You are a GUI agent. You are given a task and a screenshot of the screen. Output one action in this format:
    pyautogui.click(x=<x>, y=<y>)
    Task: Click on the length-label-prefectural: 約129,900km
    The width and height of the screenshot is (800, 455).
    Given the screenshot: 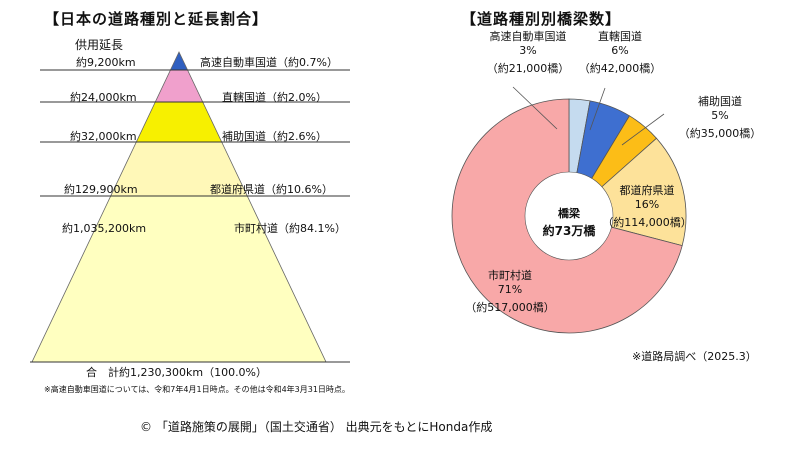 What is the action you would take?
    pyautogui.click(x=101, y=189)
    